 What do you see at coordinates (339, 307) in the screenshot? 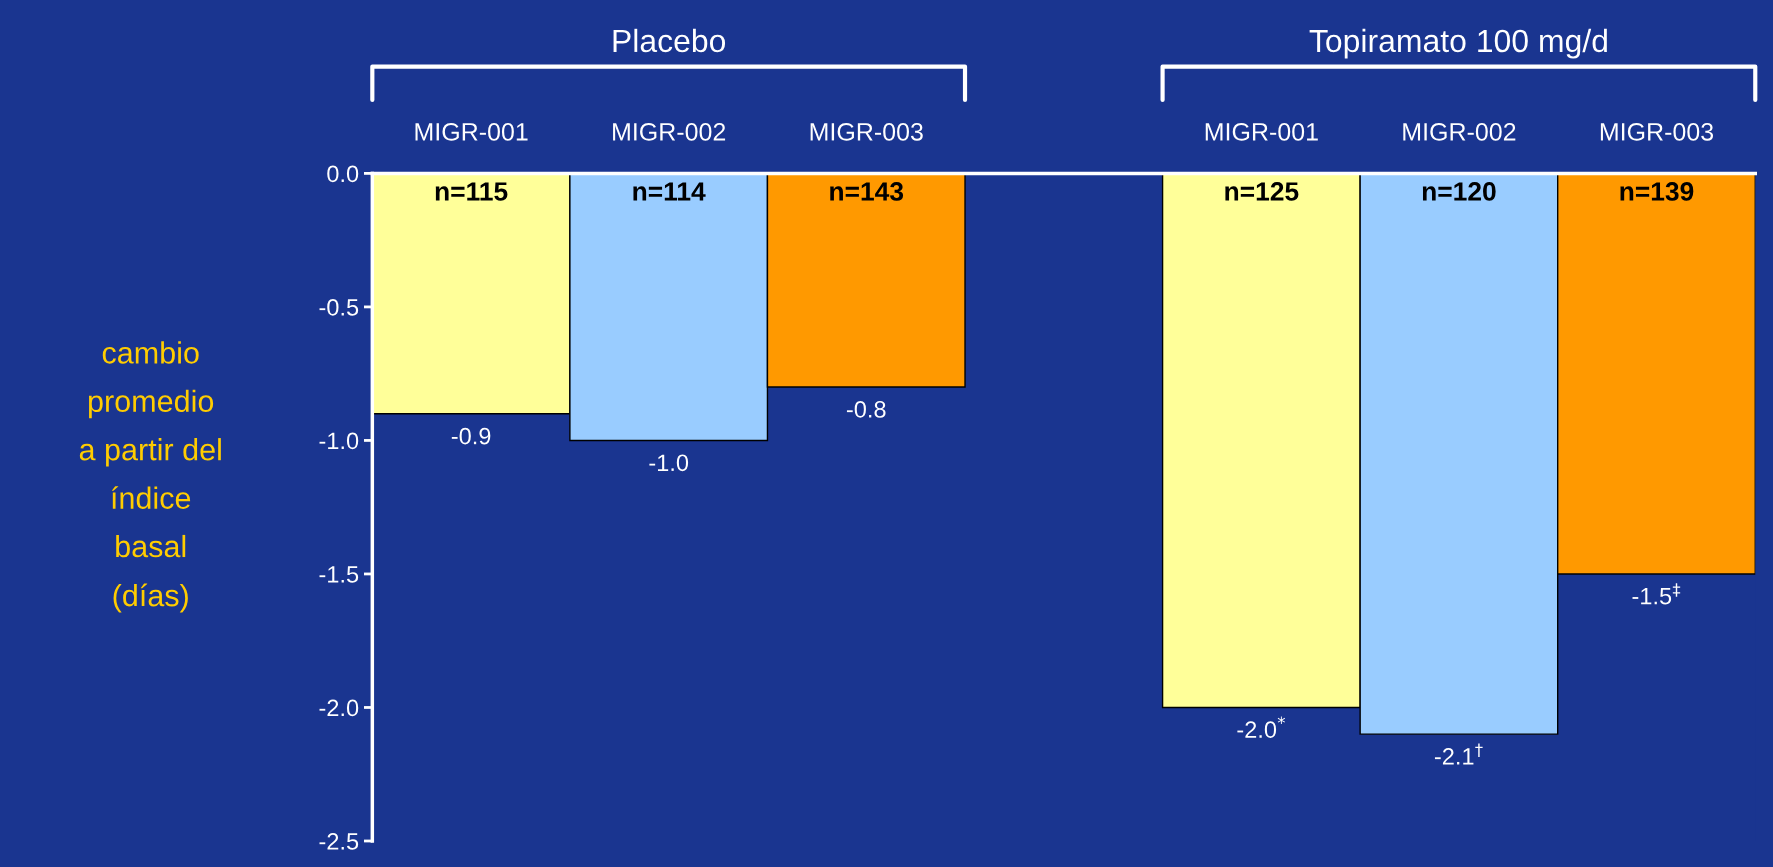
I see `y-tick-label: -0.5` at bounding box center [339, 307].